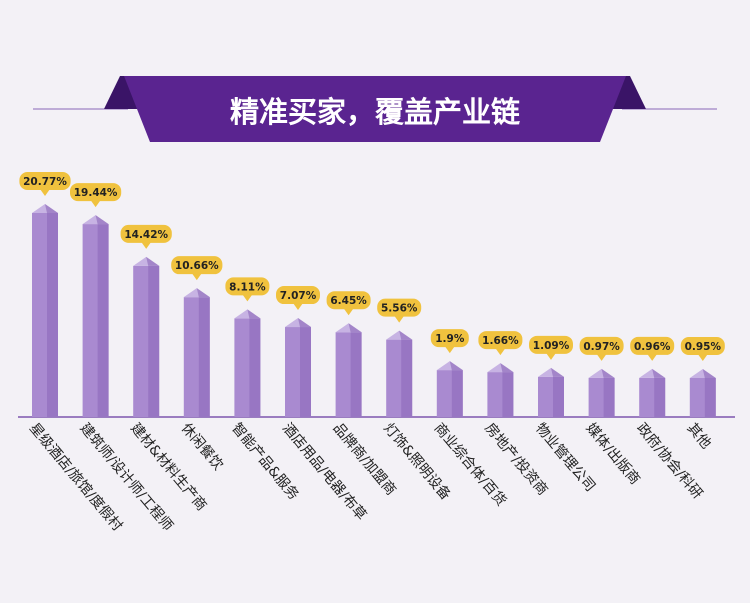  I want to click on data-label: 10.66%, so click(197, 266).